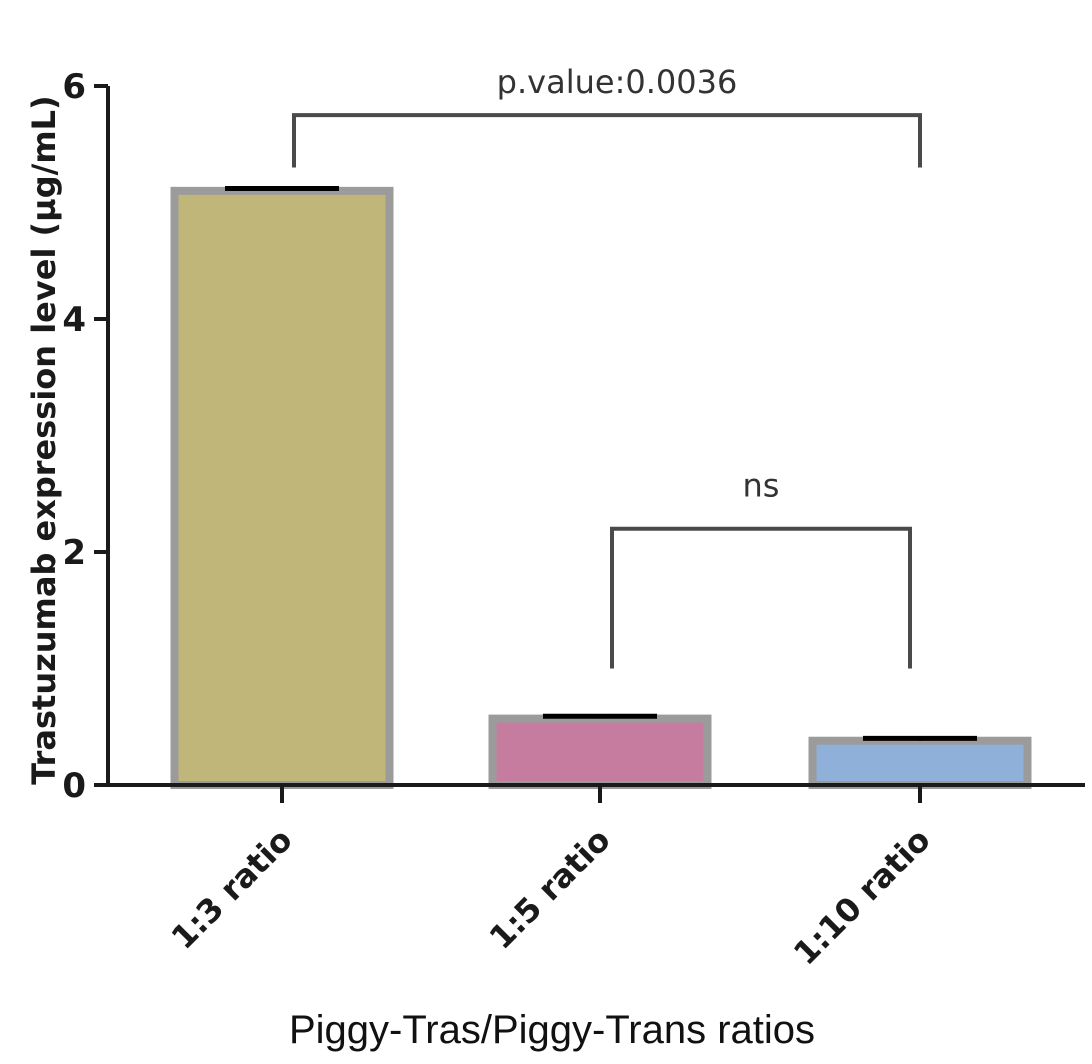 Image resolution: width=1092 pixels, height=1064 pixels. Describe the element at coordinates (617, 82) in the screenshot. I see `significance-label: p.value:0.0036` at that location.